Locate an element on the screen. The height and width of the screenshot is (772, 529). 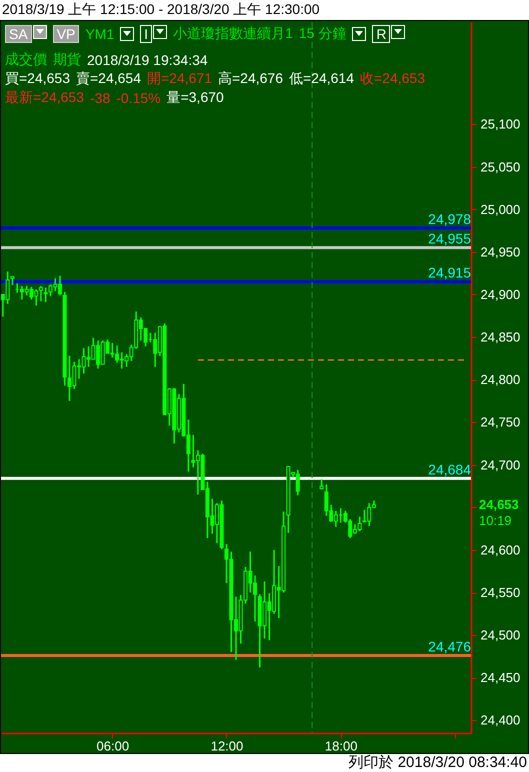
text: 列印於 2018/3/20 08:34:40 is located at coordinates (437, 762).